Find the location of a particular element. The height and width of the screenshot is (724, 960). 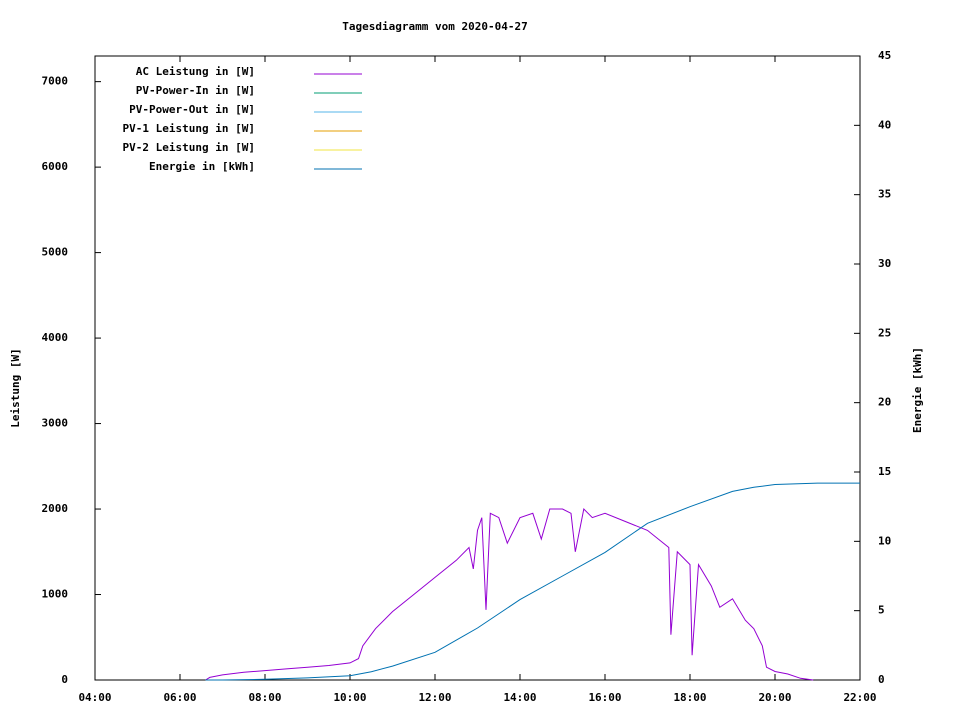

y2-axis-label: Energie [kWh] is located at coordinates (917, 390).